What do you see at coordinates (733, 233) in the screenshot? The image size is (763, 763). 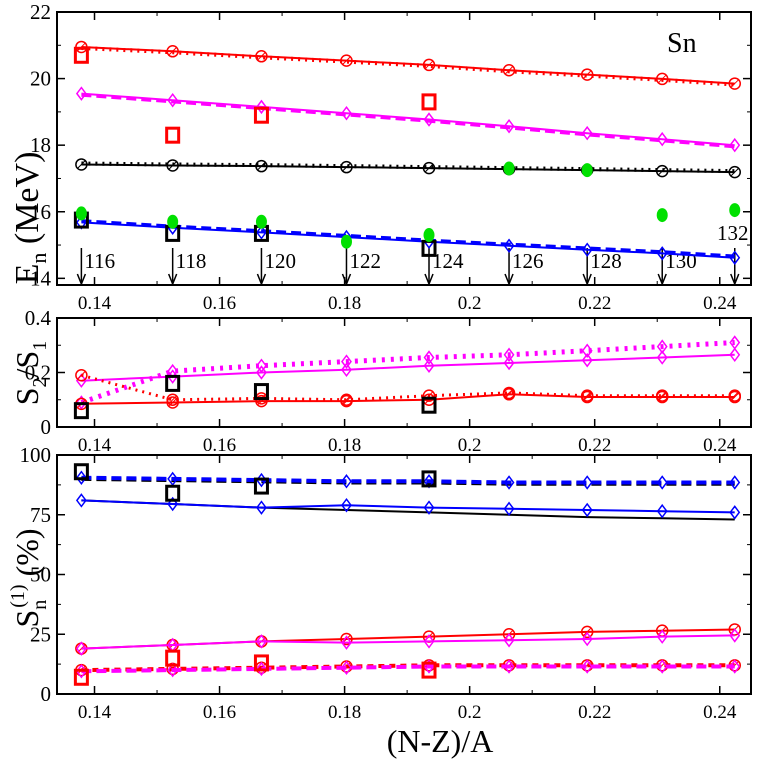 I see `isotope-label: 132` at bounding box center [733, 233].